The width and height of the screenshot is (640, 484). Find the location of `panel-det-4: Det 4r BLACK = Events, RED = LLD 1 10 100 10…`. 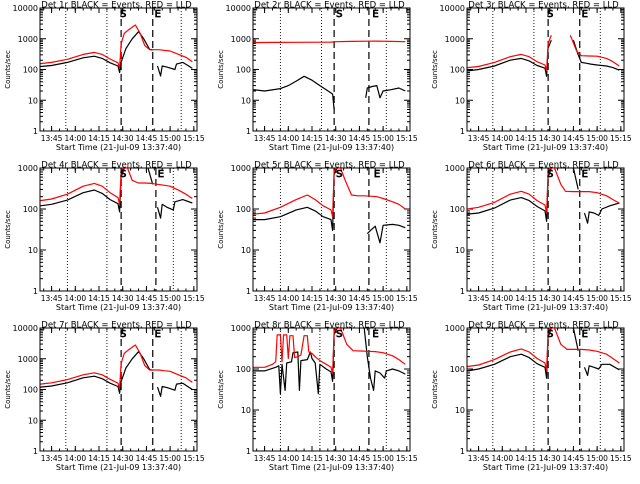

panel-det-4: Det 4r BLACK = Events, RED = LLD 1 10 100 10… is located at coordinates (104, 237).